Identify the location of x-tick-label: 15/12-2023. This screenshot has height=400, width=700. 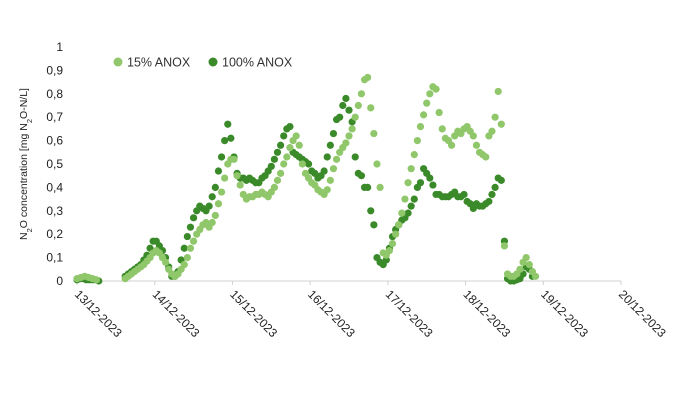
(253, 313).